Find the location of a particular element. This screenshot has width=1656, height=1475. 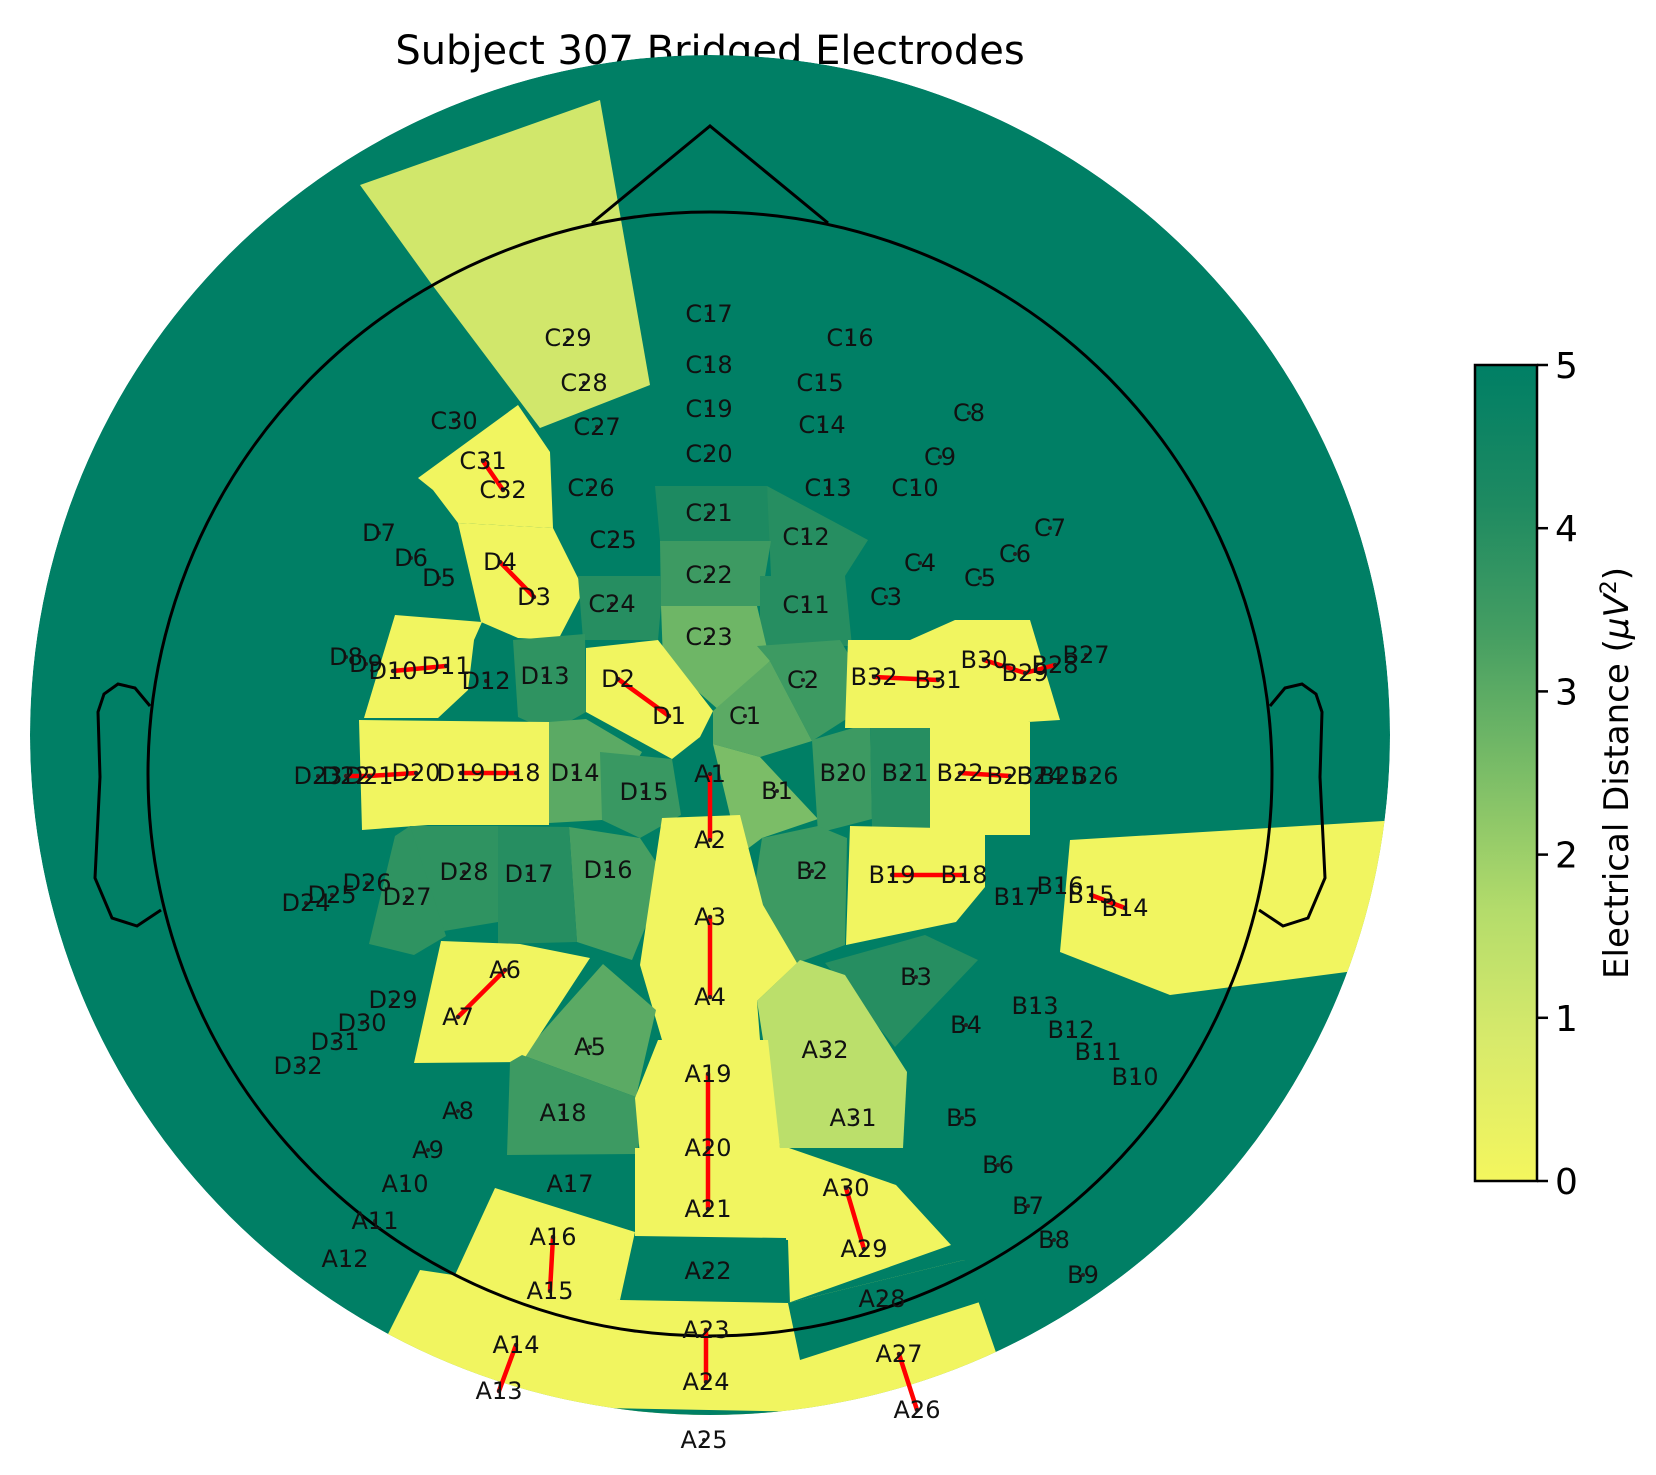

region-a22 is located at coordinates (705, 1271).